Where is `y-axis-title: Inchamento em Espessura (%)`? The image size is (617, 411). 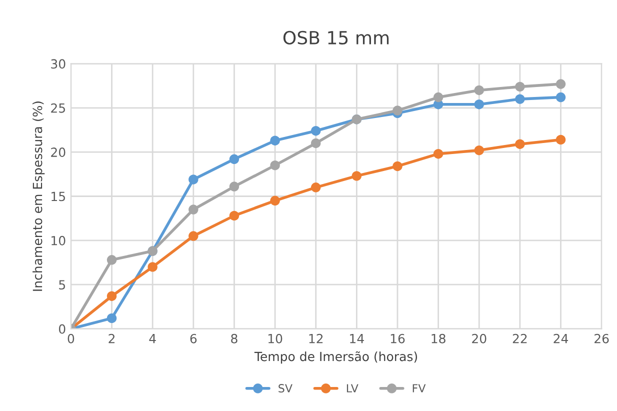 y-axis-title: Inchamento em Espessura (%) is located at coordinates (38, 196).